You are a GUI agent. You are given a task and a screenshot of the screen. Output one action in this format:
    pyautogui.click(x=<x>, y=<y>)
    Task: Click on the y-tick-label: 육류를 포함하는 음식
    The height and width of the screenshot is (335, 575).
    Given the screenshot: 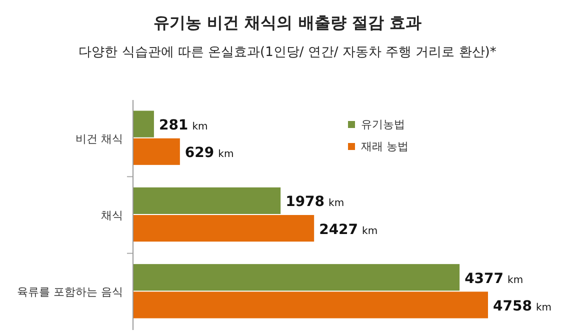 What is the action you would take?
    pyautogui.click(x=70, y=292)
    